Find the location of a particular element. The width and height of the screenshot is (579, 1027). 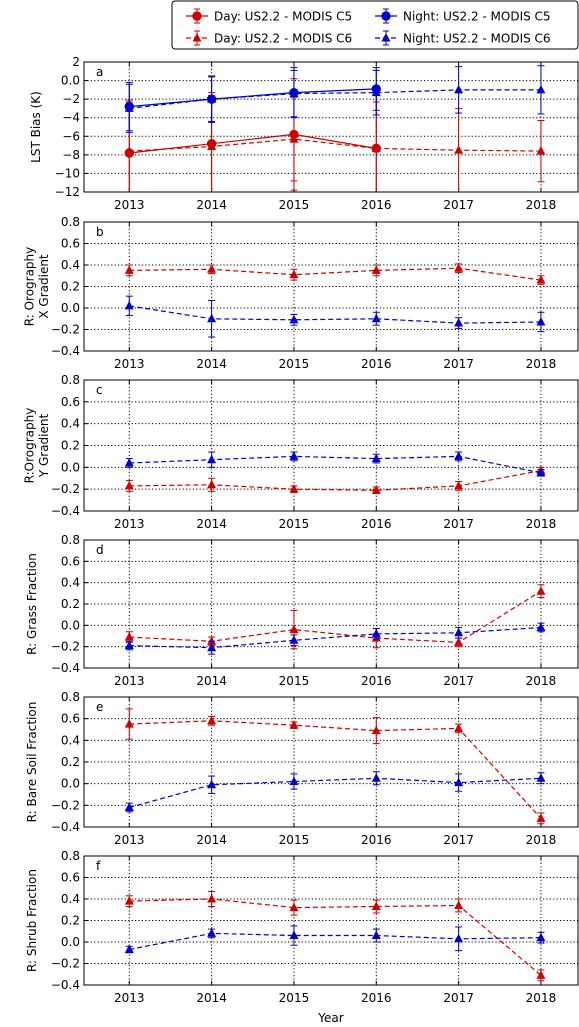

y-tick-label: −8 is located at coordinates (71, 155).